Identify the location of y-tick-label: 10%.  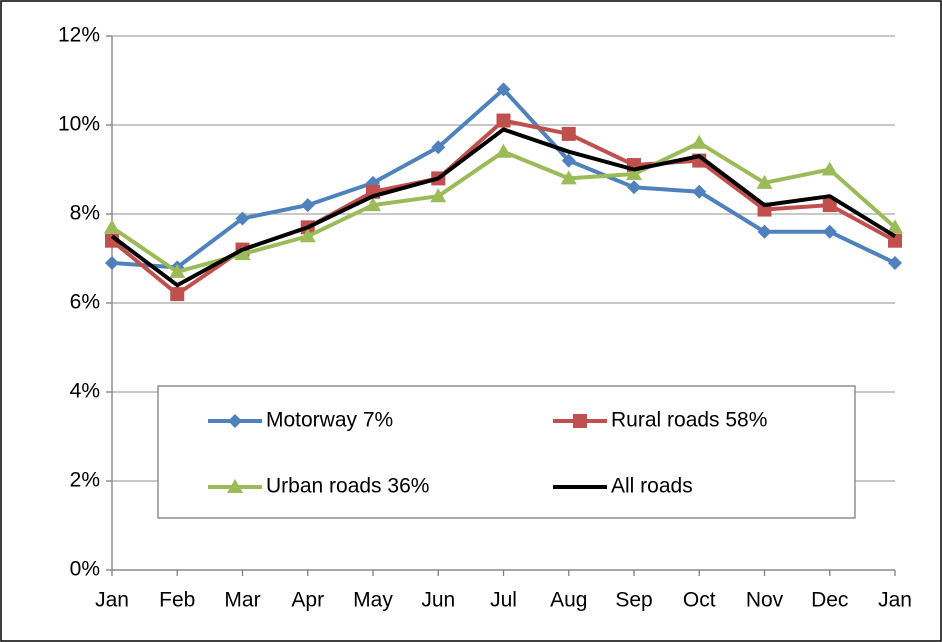
(79, 124).